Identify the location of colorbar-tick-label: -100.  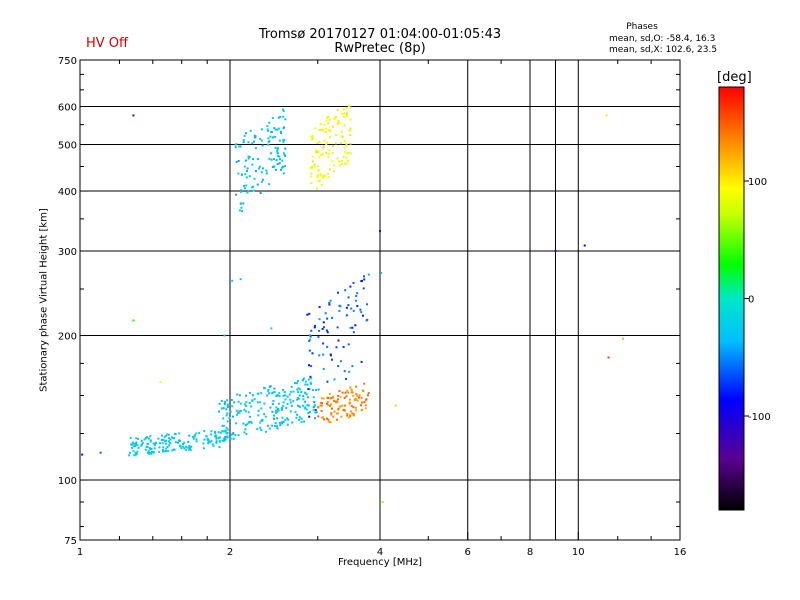
(759, 417).